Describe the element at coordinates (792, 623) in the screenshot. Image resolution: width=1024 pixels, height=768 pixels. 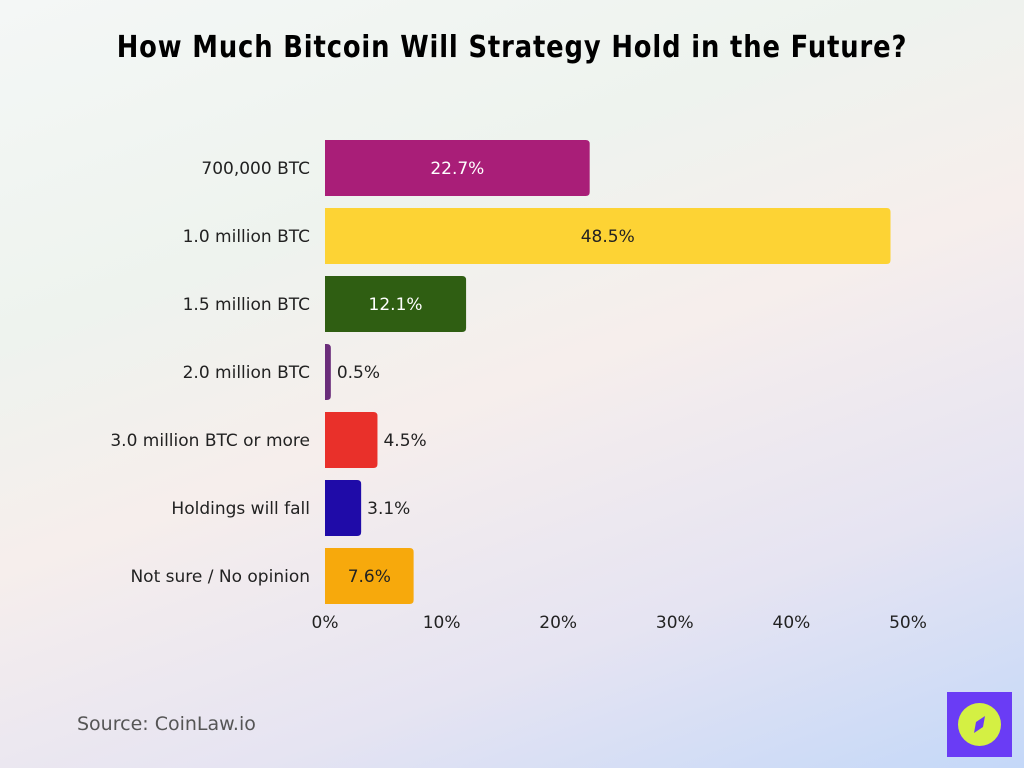
I see `x-tick-label: 40%` at that location.